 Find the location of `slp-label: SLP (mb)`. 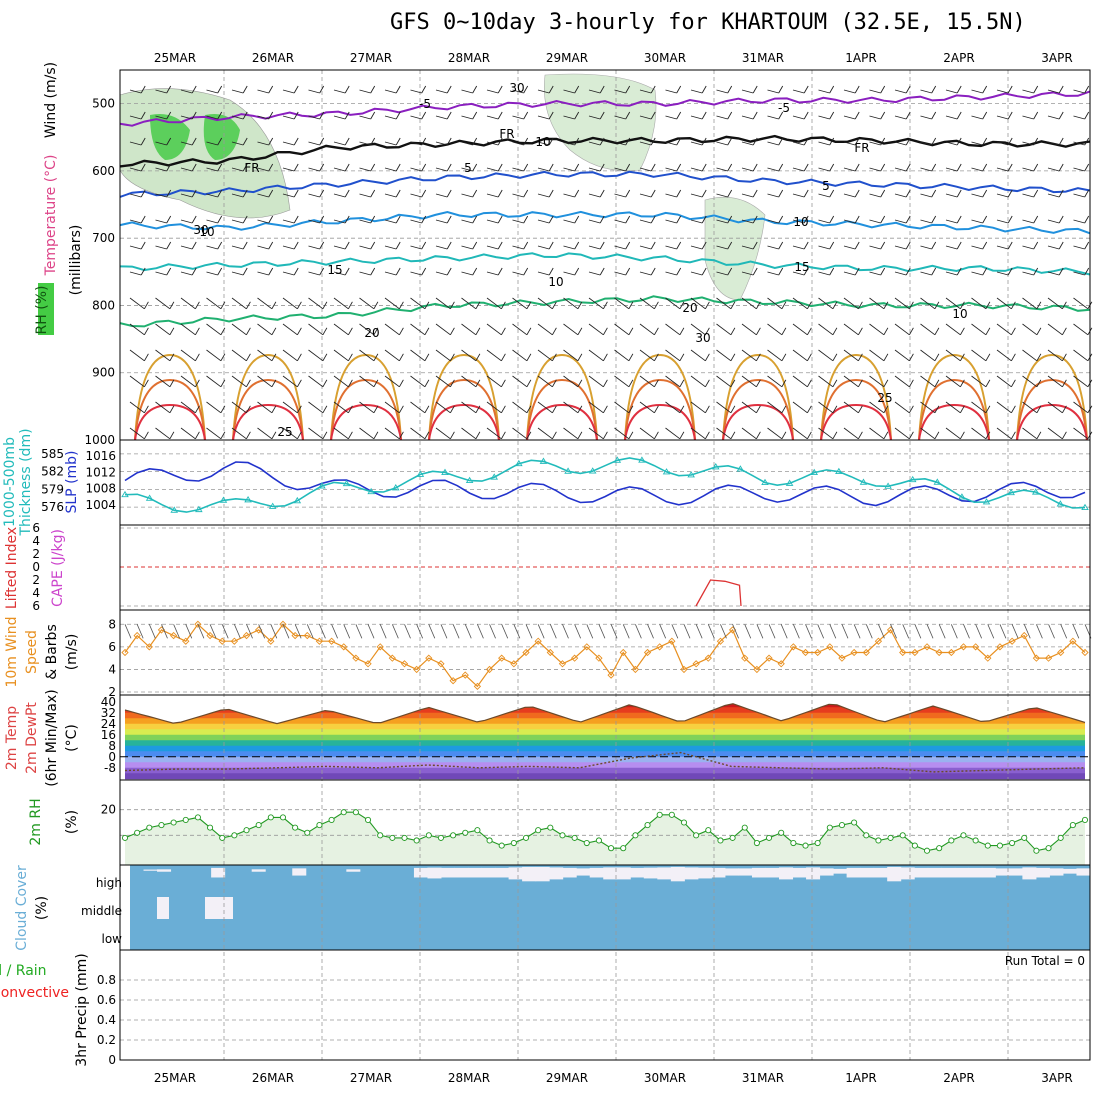

slp-label: SLP (mb) is located at coordinates (72, 481).